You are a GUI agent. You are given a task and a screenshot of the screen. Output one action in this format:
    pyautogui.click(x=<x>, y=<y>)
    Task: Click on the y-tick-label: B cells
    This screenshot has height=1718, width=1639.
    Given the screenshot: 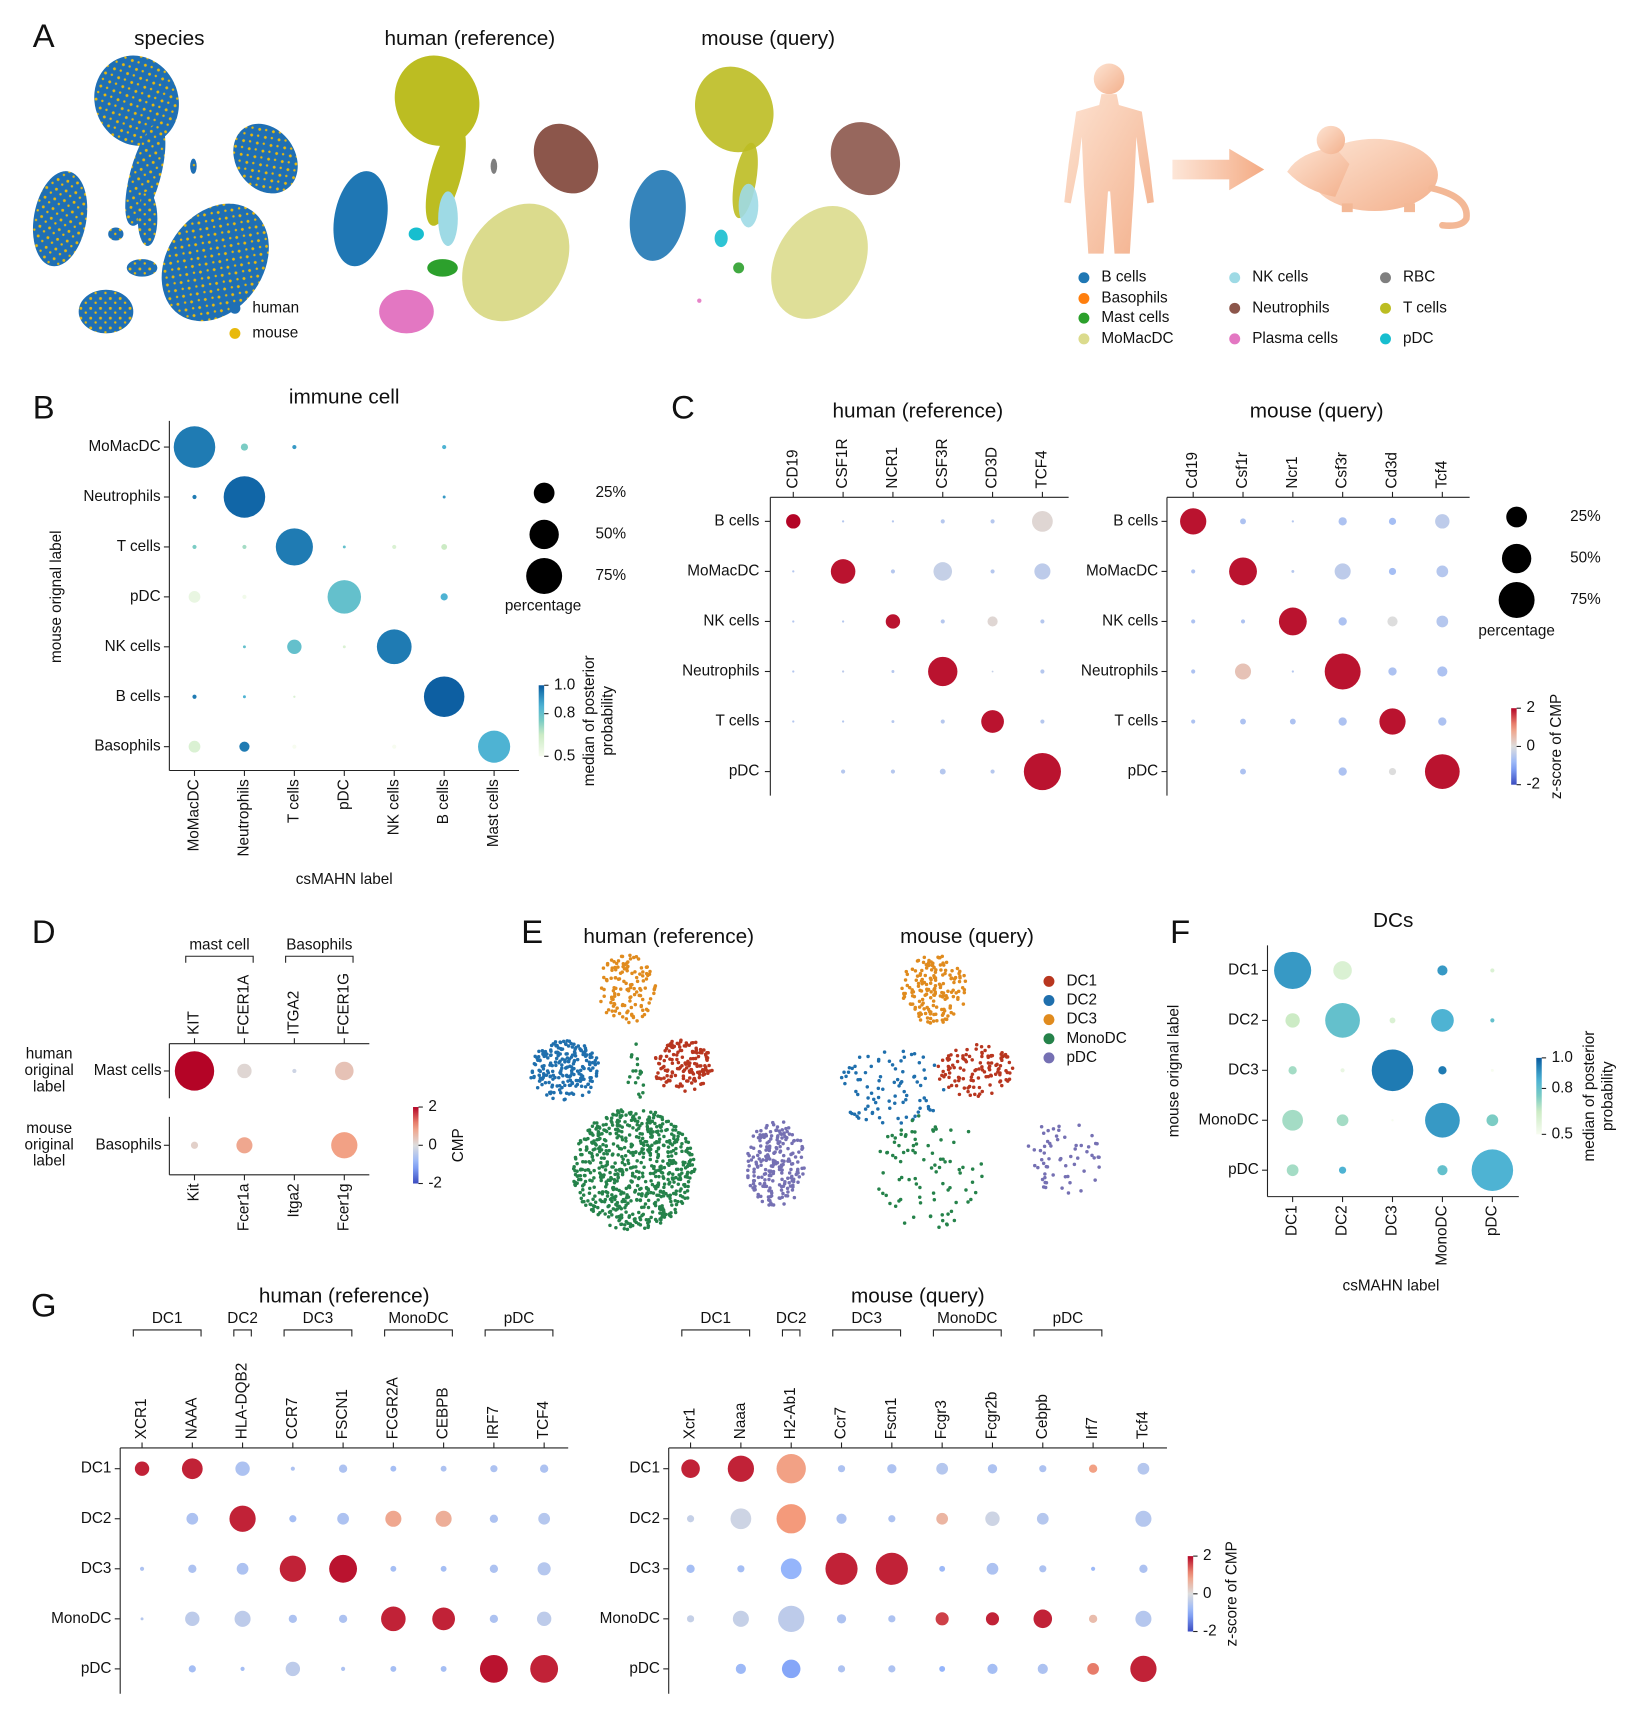 What is the action you would take?
    pyautogui.click(x=1135, y=520)
    